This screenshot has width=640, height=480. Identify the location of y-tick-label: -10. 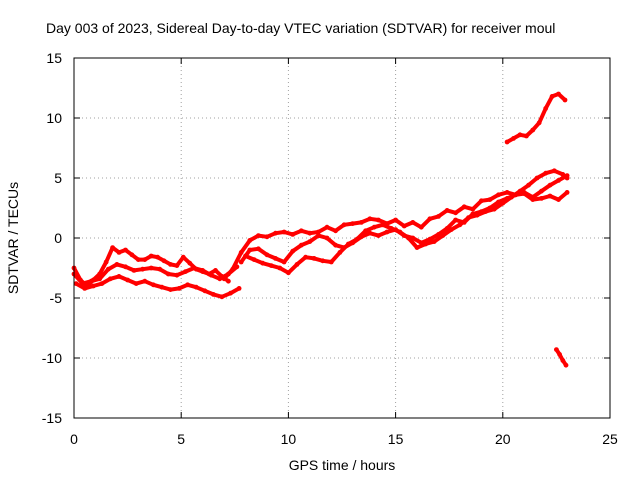
(52, 358).